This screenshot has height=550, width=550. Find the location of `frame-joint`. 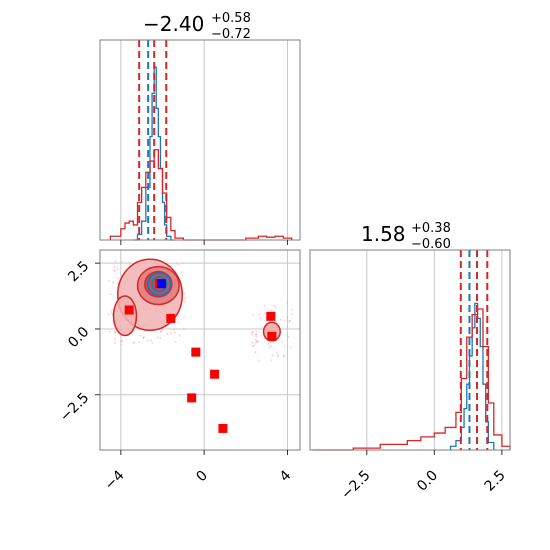

frame-joint is located at coordinates (200, 350).